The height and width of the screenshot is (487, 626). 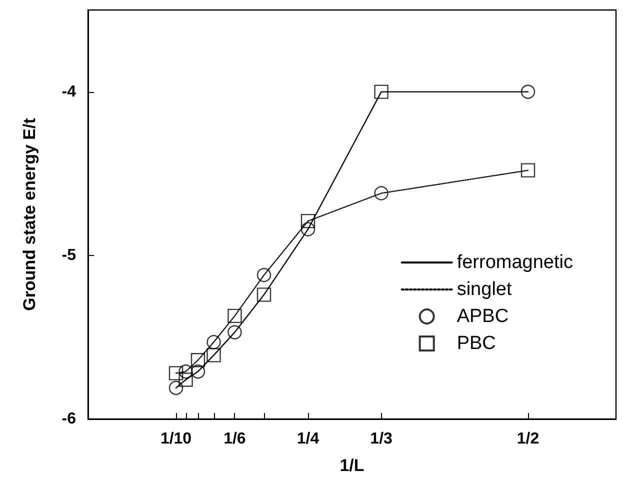 I want to click on y-tick-label: -5, so click(x=69, y=255).